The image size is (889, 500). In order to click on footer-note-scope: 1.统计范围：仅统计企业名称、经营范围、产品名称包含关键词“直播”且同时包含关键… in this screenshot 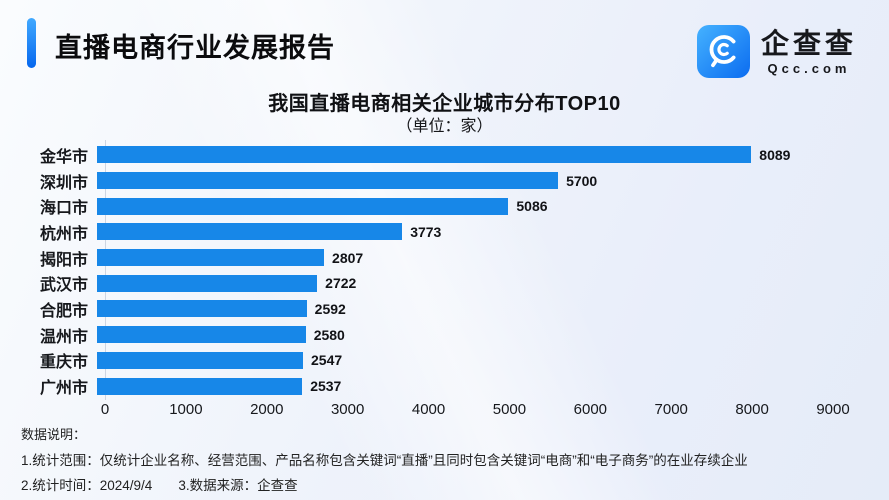, I will do `click(384, 460)`.